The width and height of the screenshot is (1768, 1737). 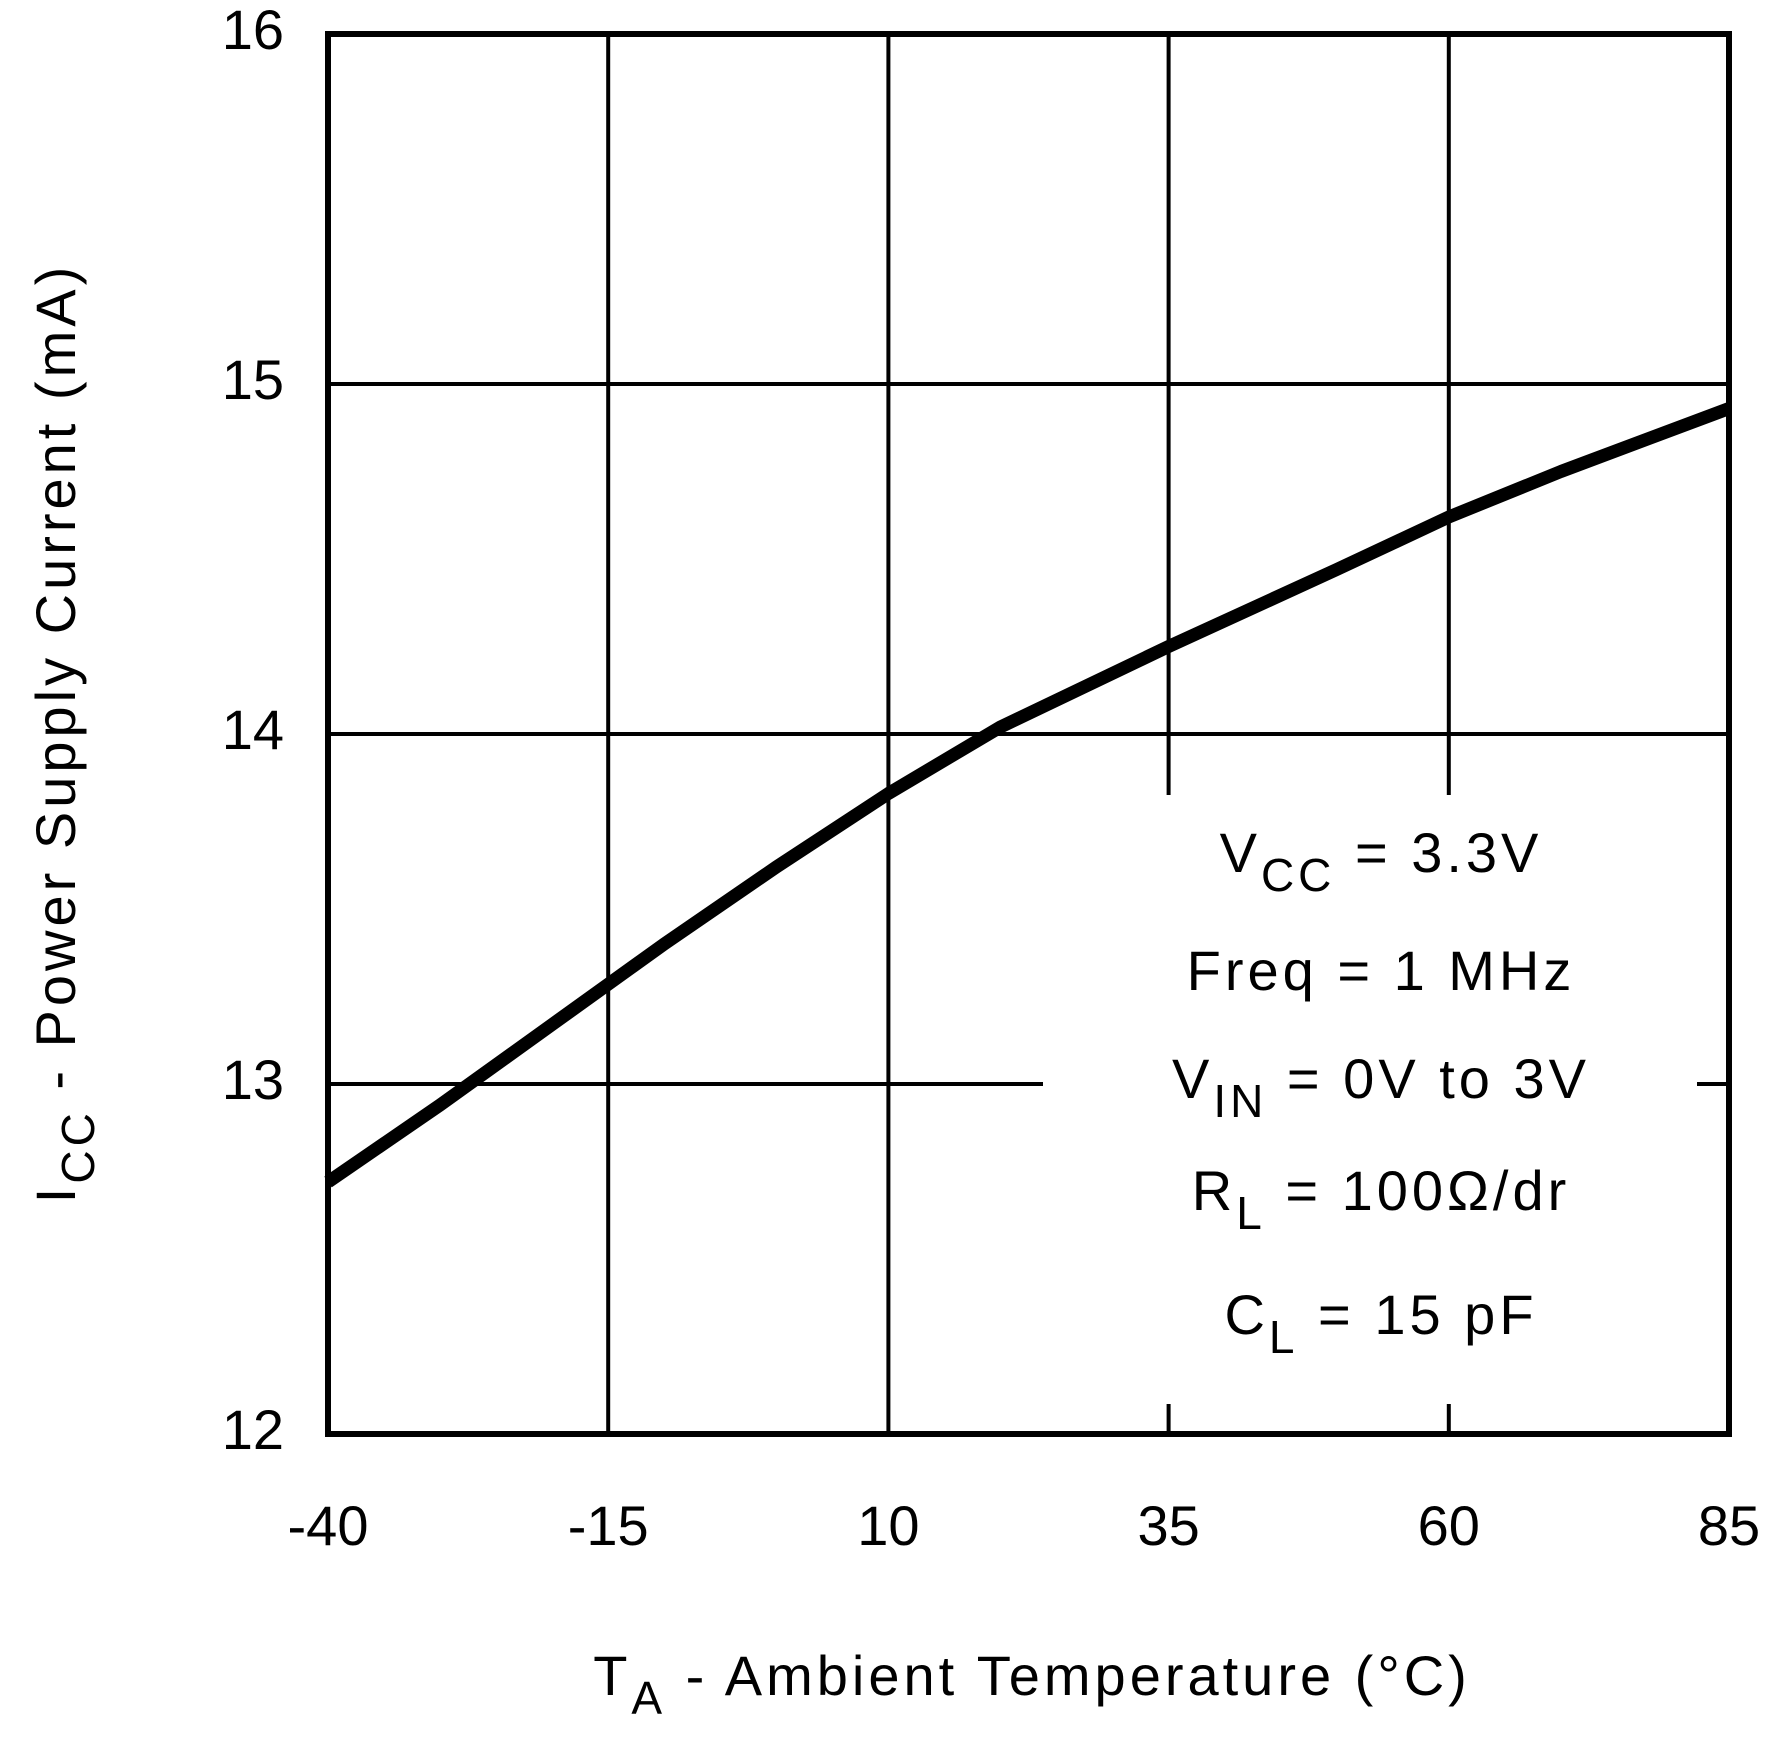 I want to click on x-tick-label: 35, so click(x=1168, y=1525).